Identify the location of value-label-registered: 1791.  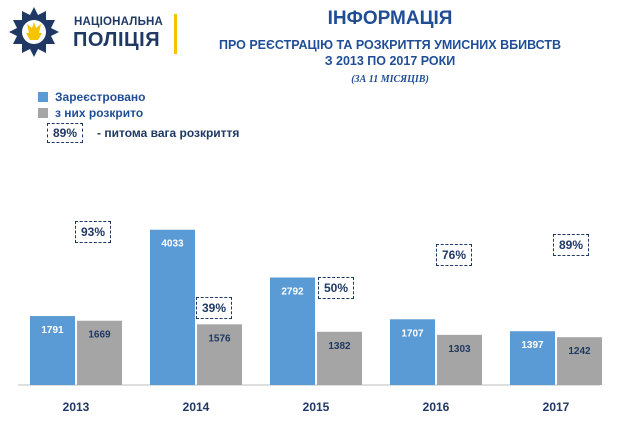
(52, 330).